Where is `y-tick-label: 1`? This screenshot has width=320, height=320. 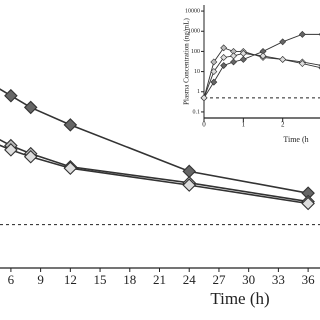
y-tick-label: 1 is located at coordinates (198, 92).